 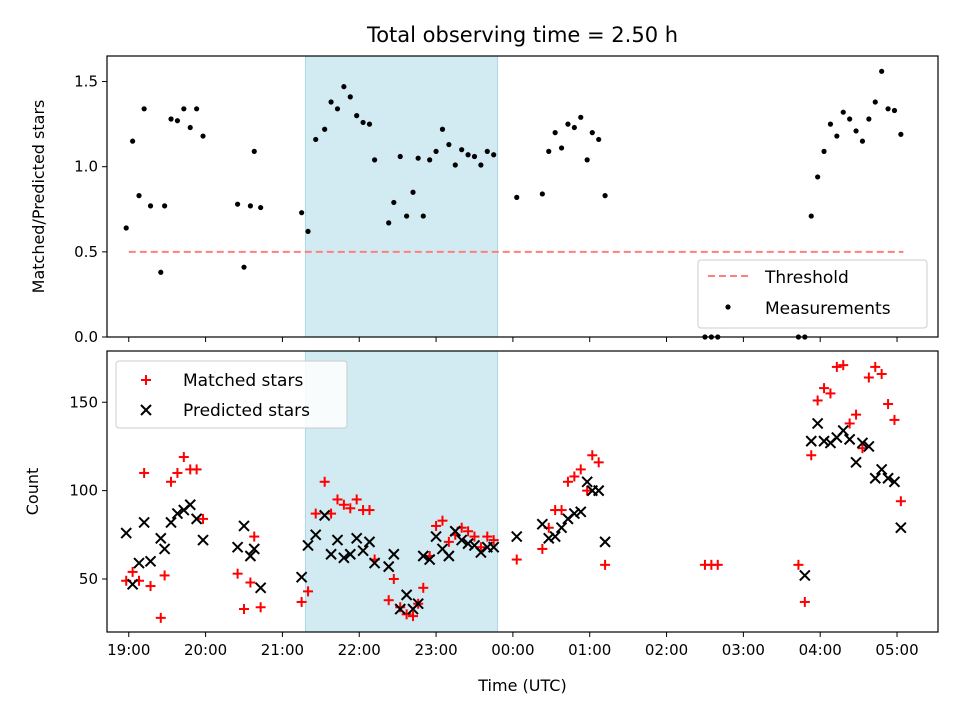 What do you see at coordinates (243, 381) in the screenshot?
I see `legend-matched-label: Matched stars` at bounding box center [243, 381].